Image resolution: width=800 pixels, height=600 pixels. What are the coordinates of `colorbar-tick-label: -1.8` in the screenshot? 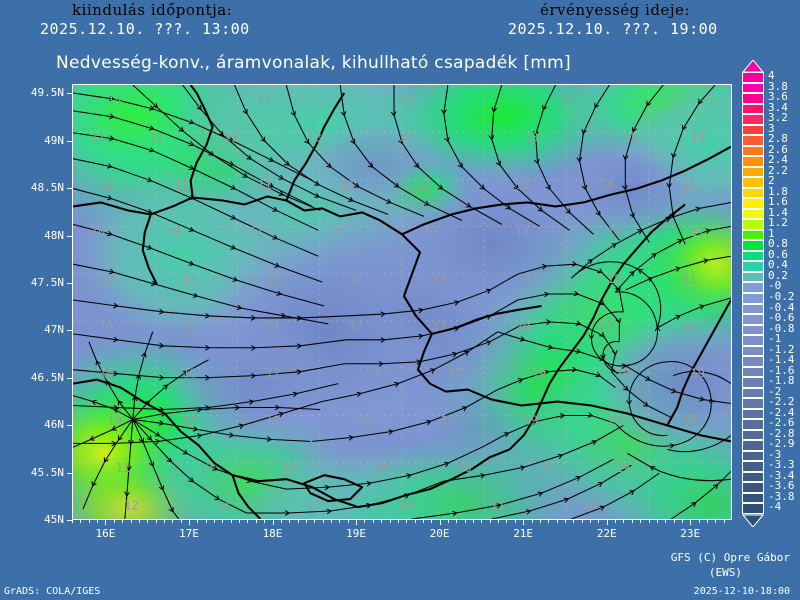 It's located at (781, 381).